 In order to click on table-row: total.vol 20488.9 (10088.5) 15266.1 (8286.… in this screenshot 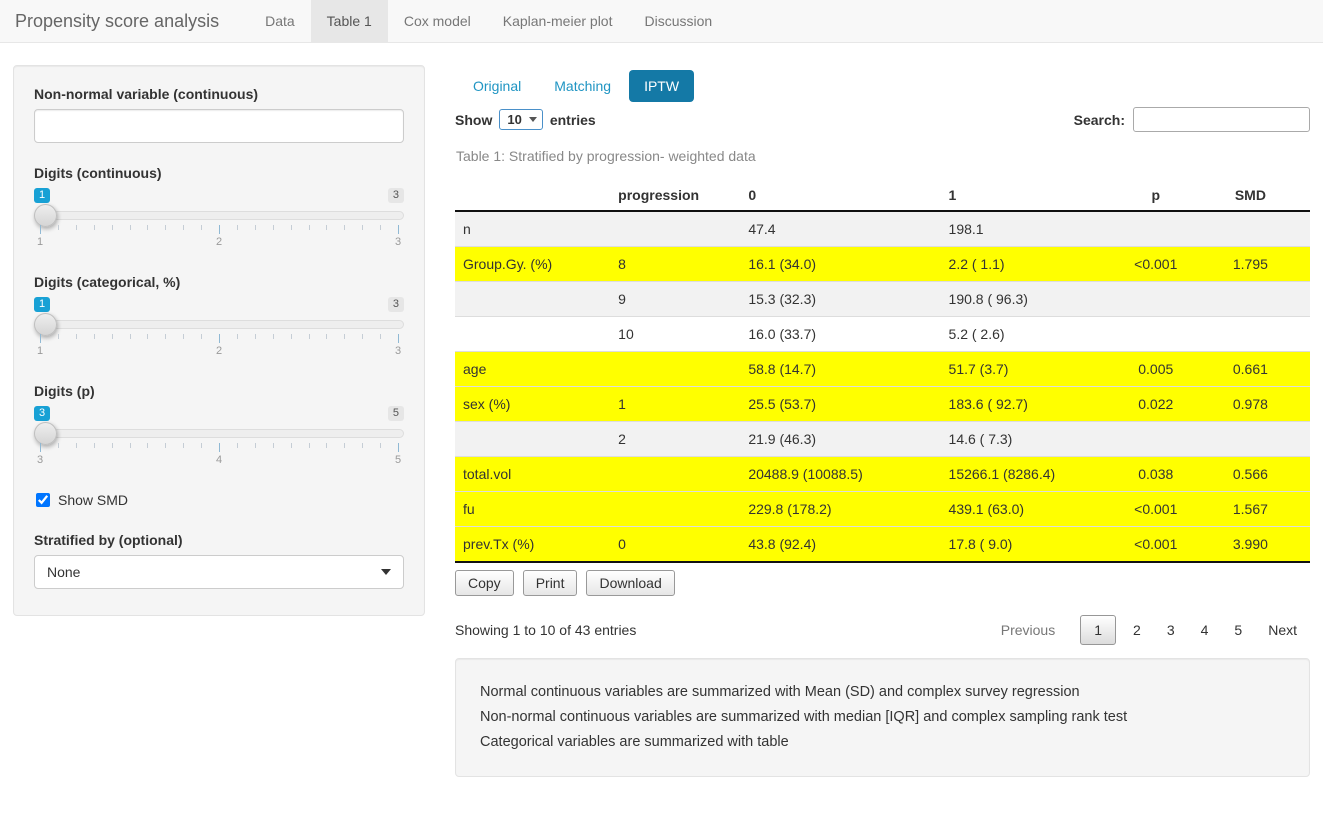, I will do `click(882, 474)`.